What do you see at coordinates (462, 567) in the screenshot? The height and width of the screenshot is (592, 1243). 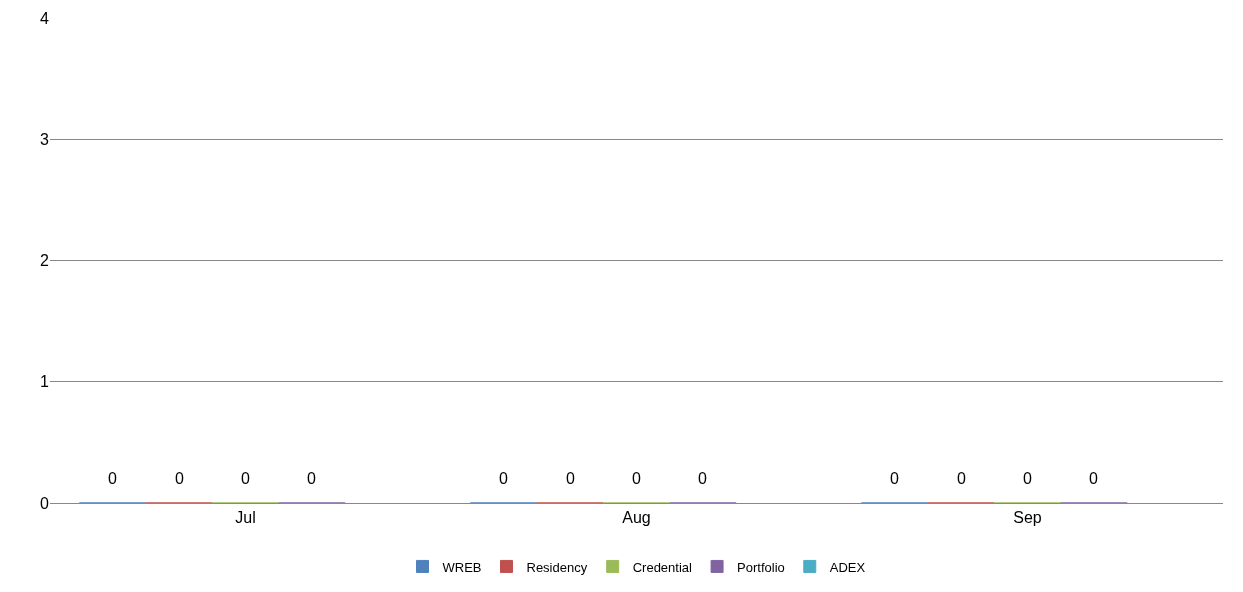 I see `legend-label: WREB` at bounding box center [462, 567].